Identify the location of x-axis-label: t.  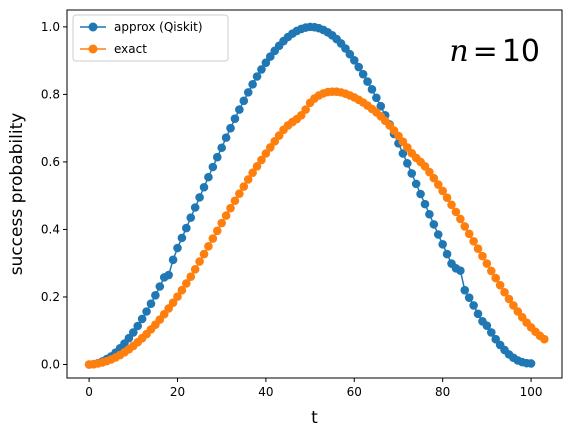
(314, 418).